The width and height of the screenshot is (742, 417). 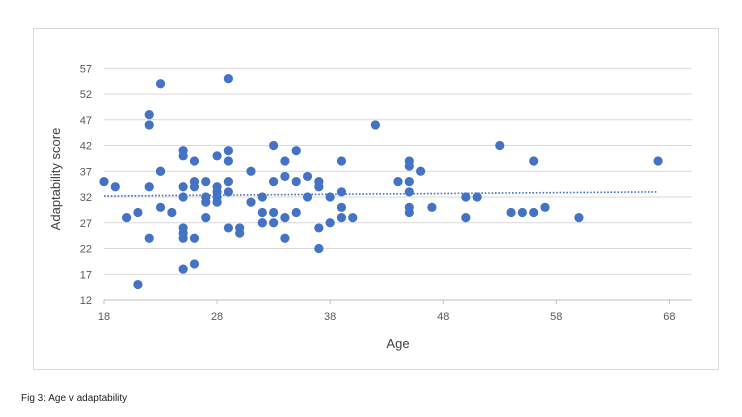 I want to click on trendline-layer, so click(x=381, y=194).